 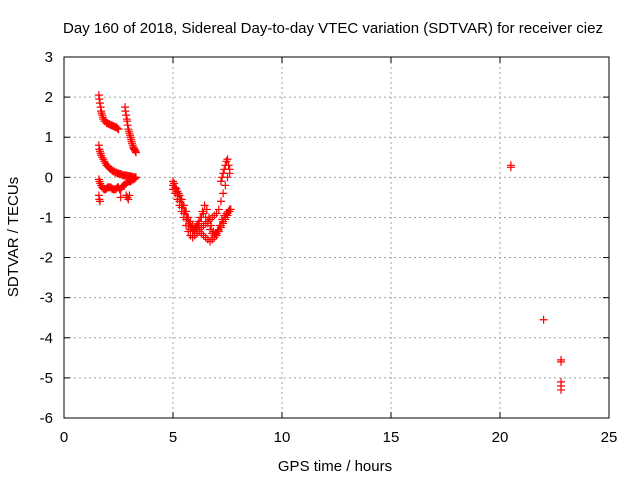 I want to click on y-tick-label: 3, so click(x=49, y=57).